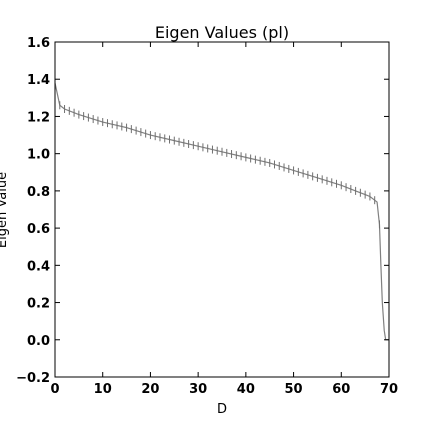 This screenshot has height=432, width=432. Describe the element at coordinates (38, 266) in the screenshot. I see `y-tick-label: 0.4` at that location.